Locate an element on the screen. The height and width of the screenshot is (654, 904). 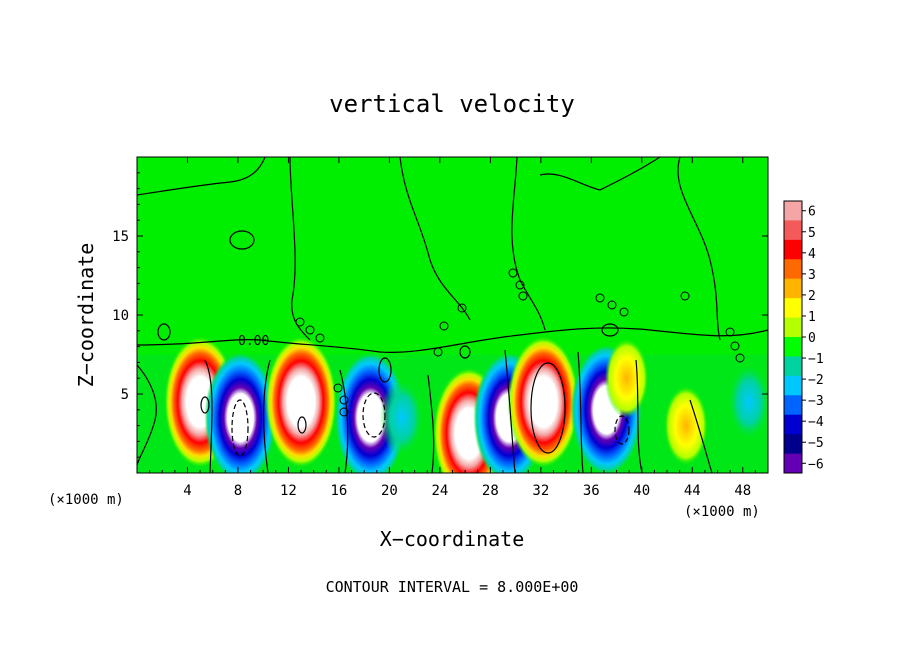
colorbar-tick-label: 6 is located at coordinates (812, 212).